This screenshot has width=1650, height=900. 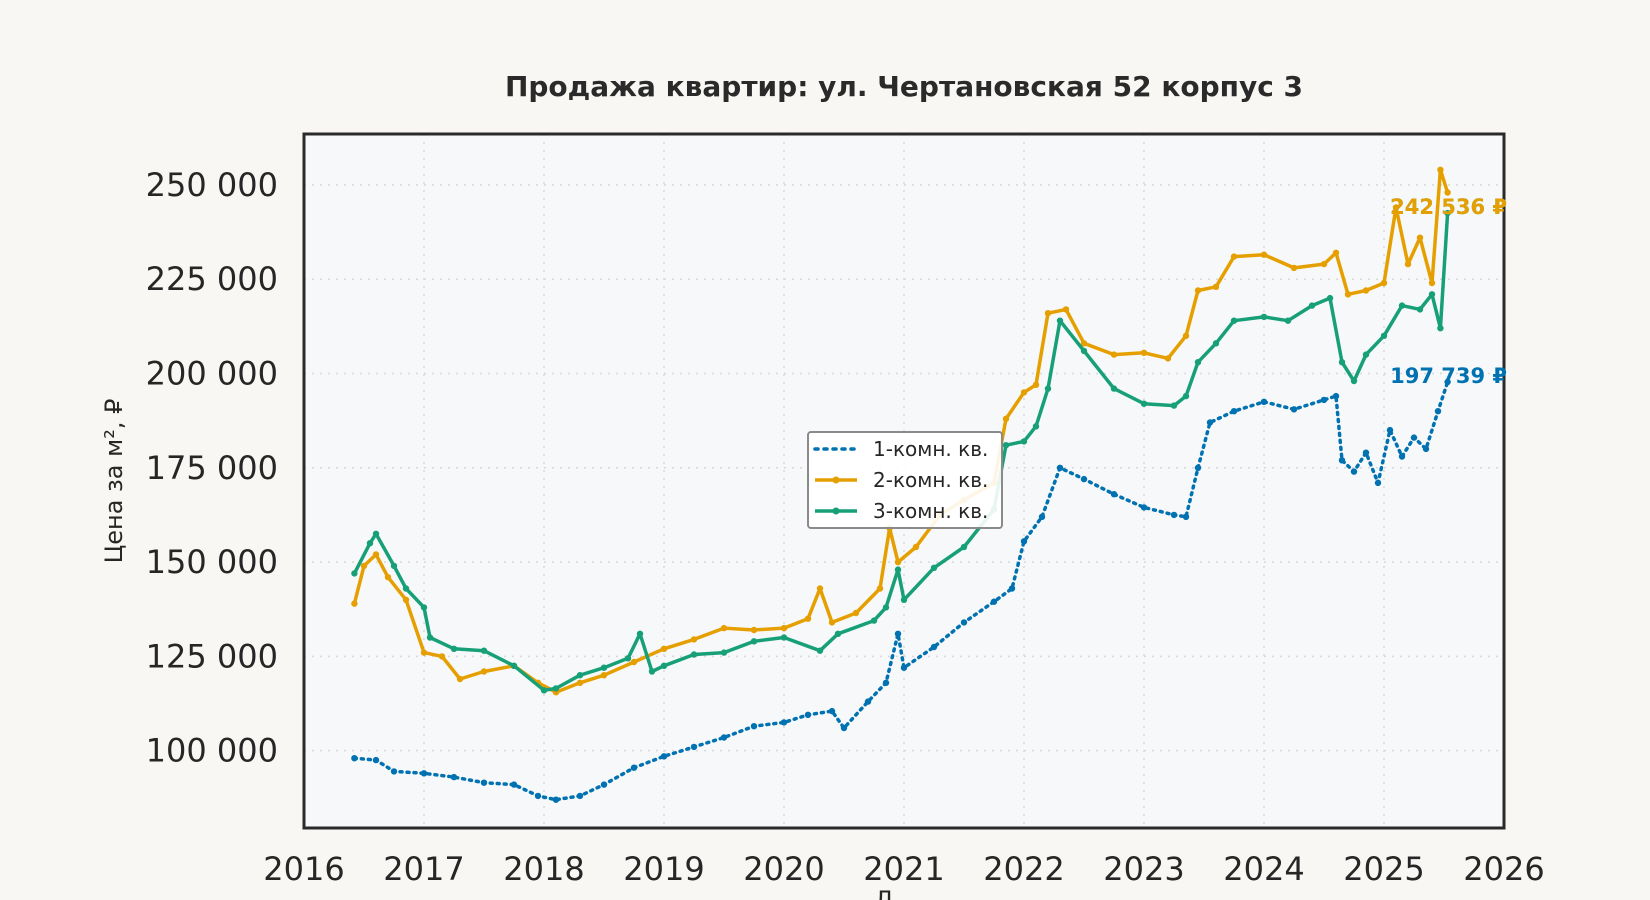 What do you see at coordinates (1448, 376) in the screenshot?
I see `end-value-annotation: 197 739 ₽` at bounding box center [1448, 376].